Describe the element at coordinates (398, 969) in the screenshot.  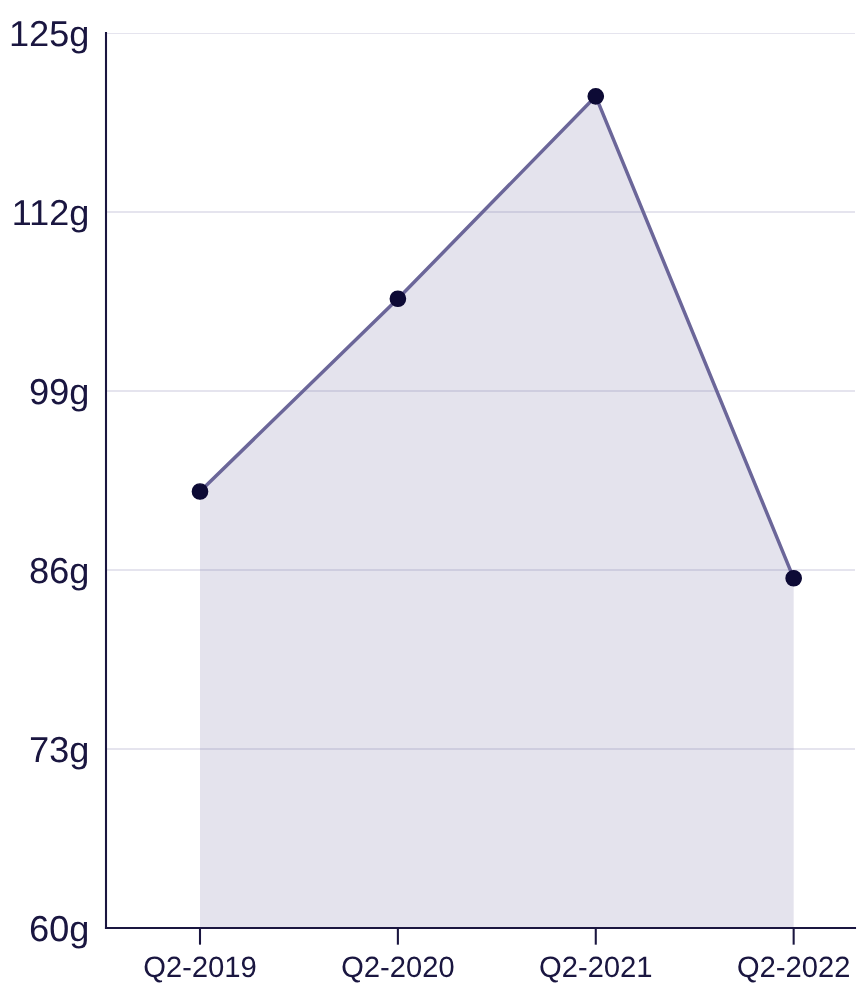
I see `x-tick-label: Q2-2020` at that location.